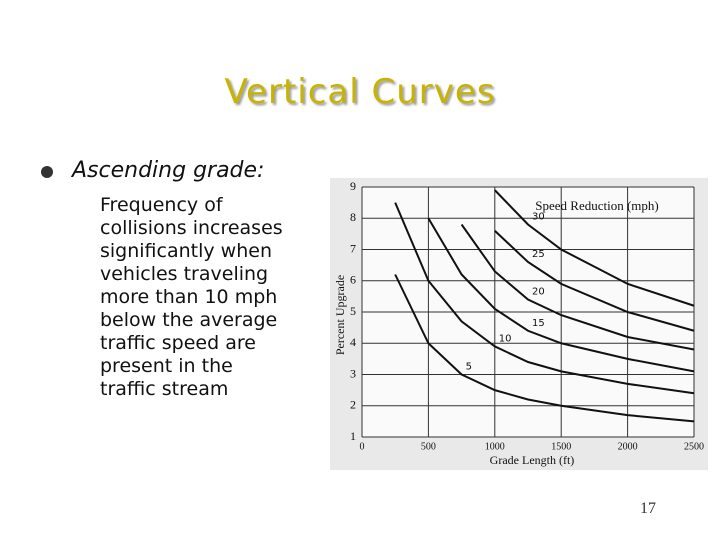 This screenshot has width=720, height=540. I want to click on bullet-line: vehicles traveling, so click(184, 274).